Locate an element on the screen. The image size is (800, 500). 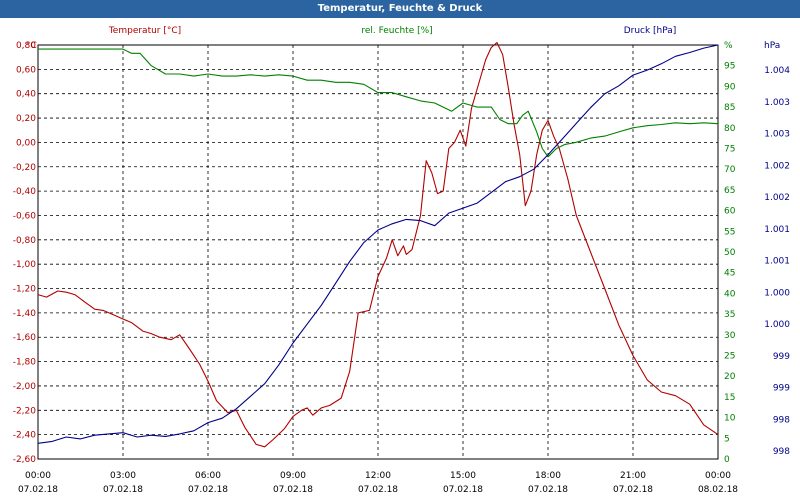
temperature-tick-label: 0,20 is located at coordinates (26, 119).